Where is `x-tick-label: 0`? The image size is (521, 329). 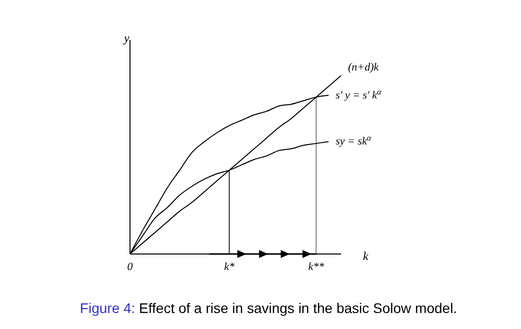 x-tick-label: 0 is located at coordinates (130, 266).